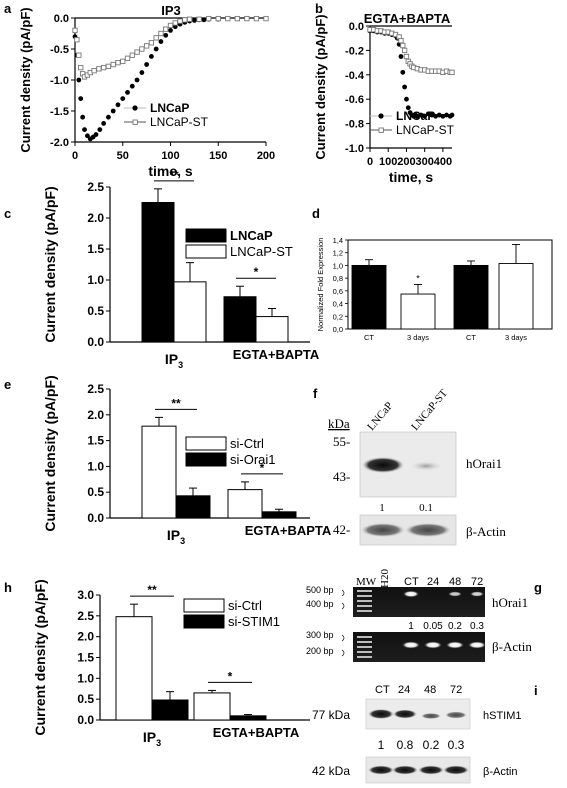 Image resolution: width=567 pixels, height=788 pixels. What do you see at coordinates (315, 393) in the screenshot?
I see `panel-label-f: f` at bounding box center [315, 393].